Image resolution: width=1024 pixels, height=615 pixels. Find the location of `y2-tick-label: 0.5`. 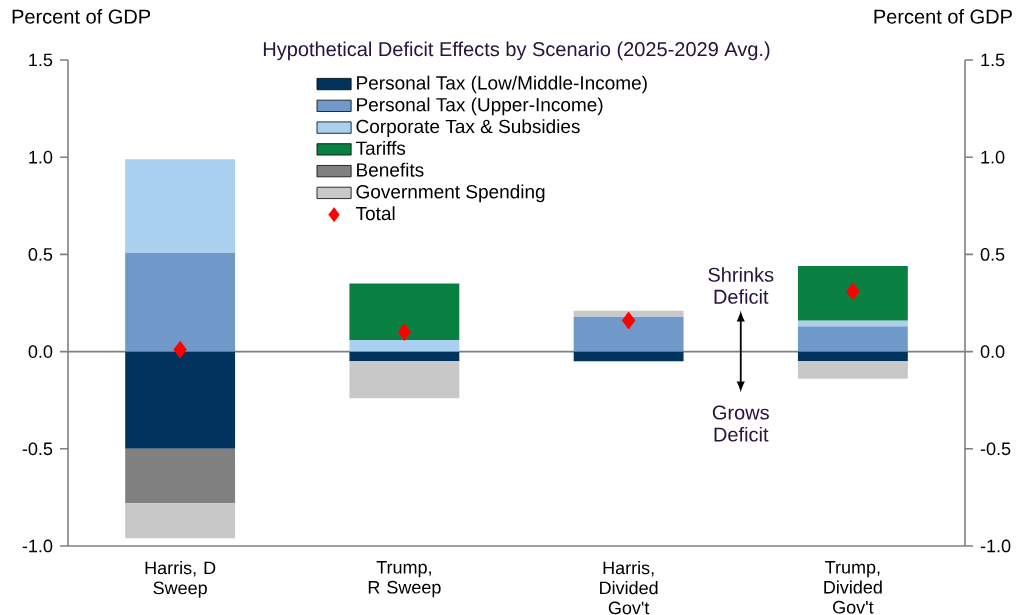

y2-tick-label: 0.5 is located at coordinates (992, 254).